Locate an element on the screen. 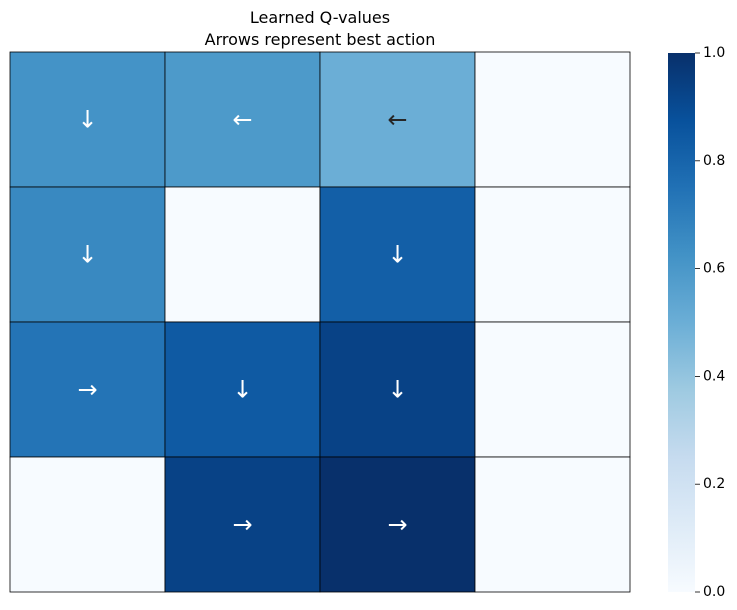  heatmap-cell-r0-c2 is located at coordinates (397, 119).